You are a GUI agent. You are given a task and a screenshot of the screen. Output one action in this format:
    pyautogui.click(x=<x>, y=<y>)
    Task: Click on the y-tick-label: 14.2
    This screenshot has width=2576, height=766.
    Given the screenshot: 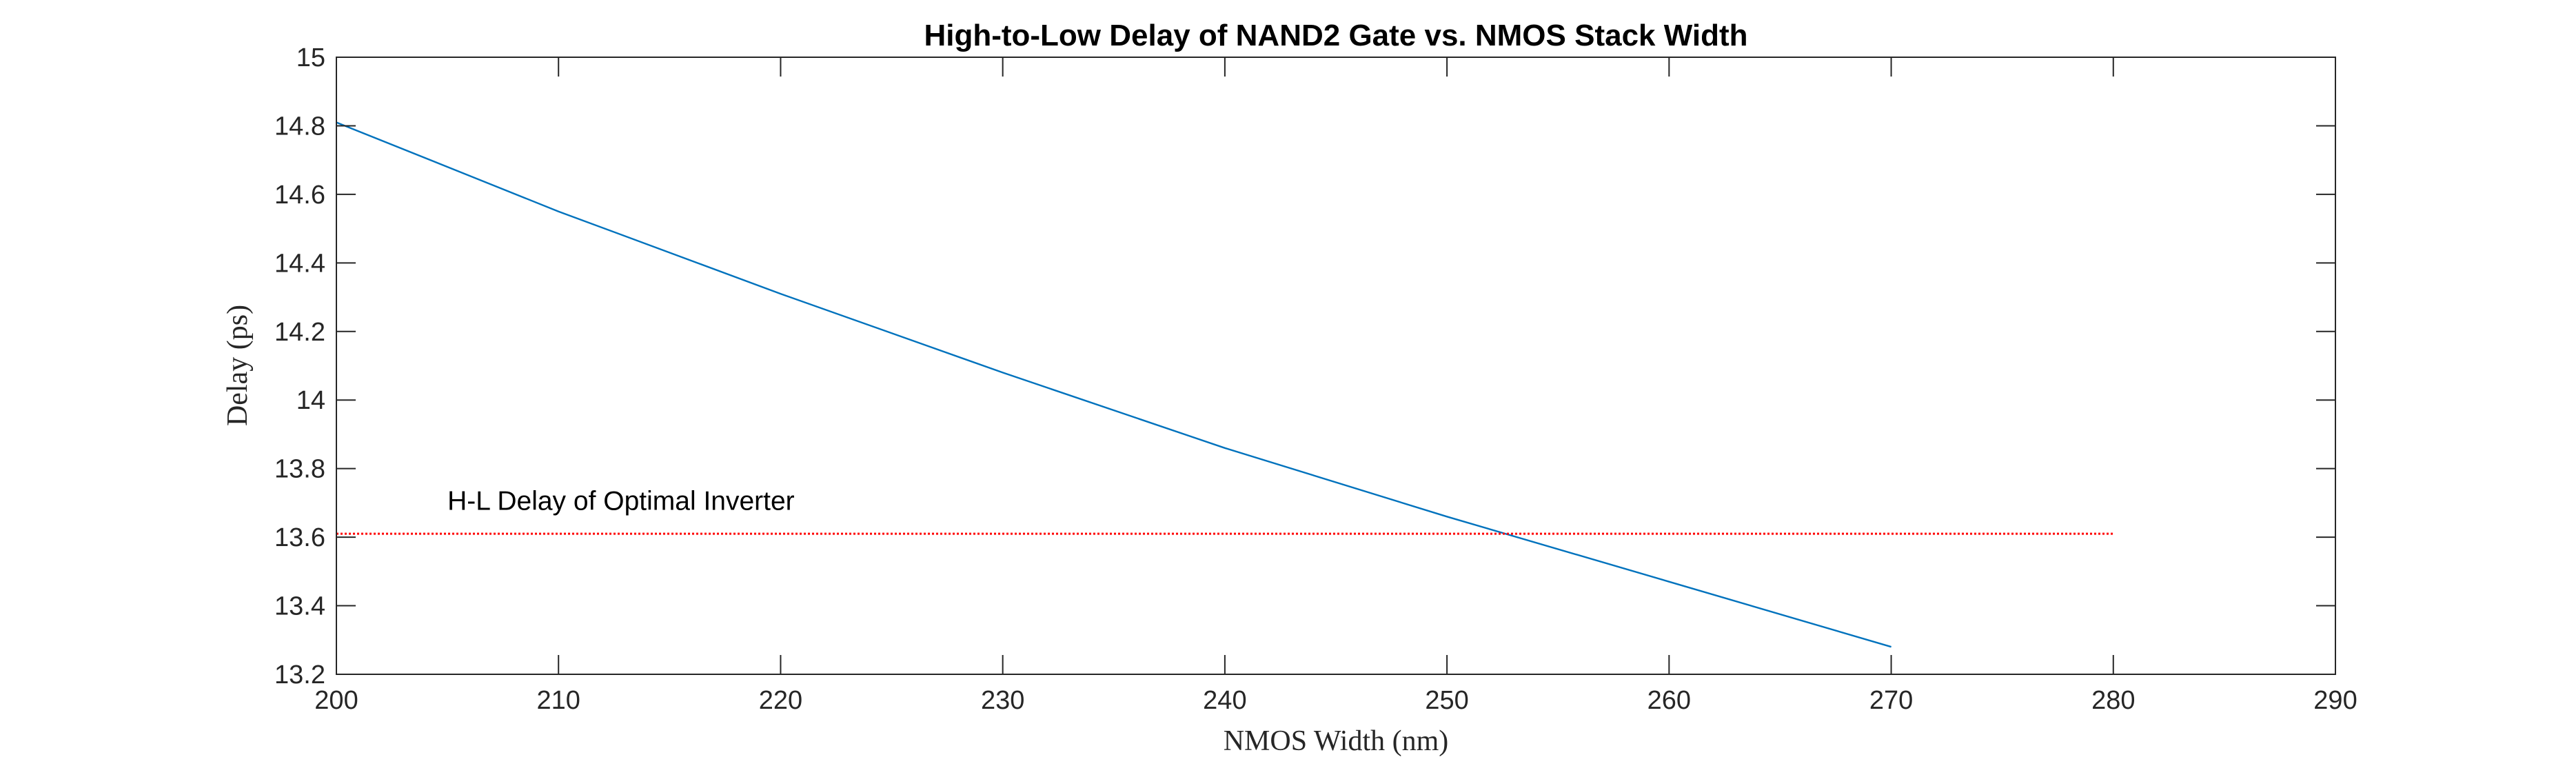 What is the action you would take?
    pyautogui.click(x=299, y=333)
    